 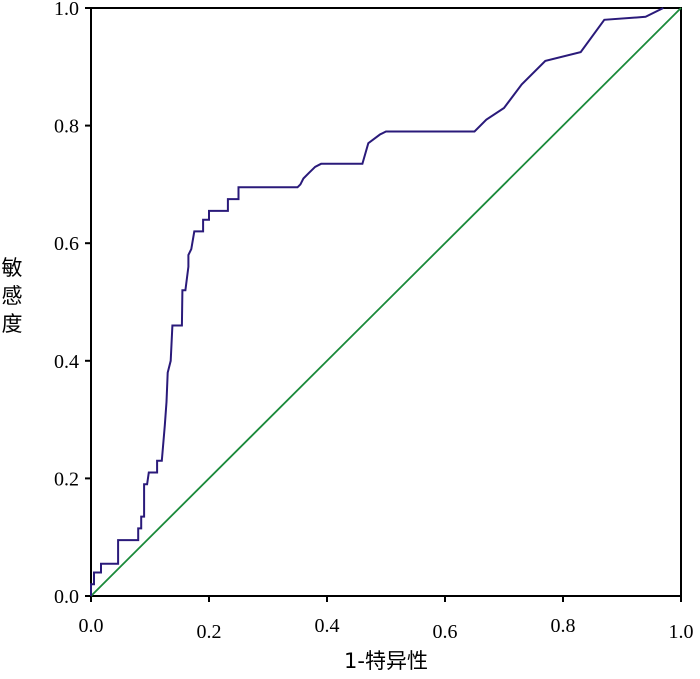 I want to click on y-axis-title-char: 敏, so click(x=12, y=268).